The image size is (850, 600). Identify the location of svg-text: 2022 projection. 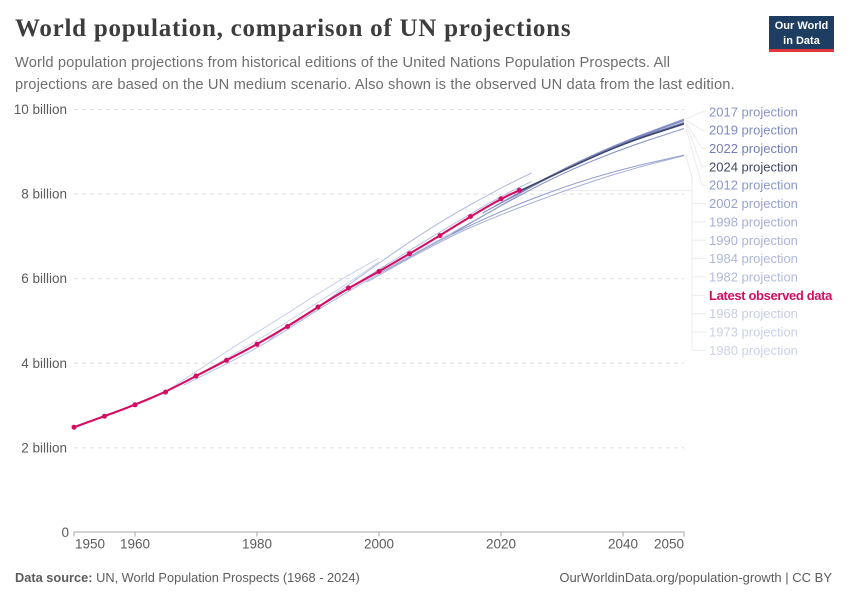
(753, 148).